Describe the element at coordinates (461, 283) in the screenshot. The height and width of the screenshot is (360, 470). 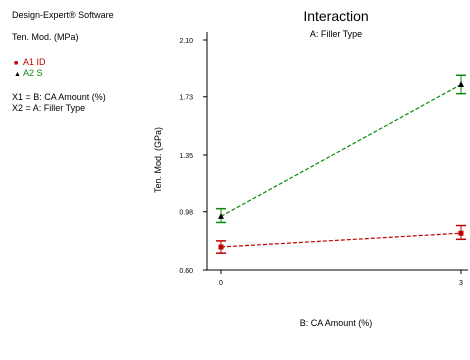
I see `x-tick-label: 3` at that location.